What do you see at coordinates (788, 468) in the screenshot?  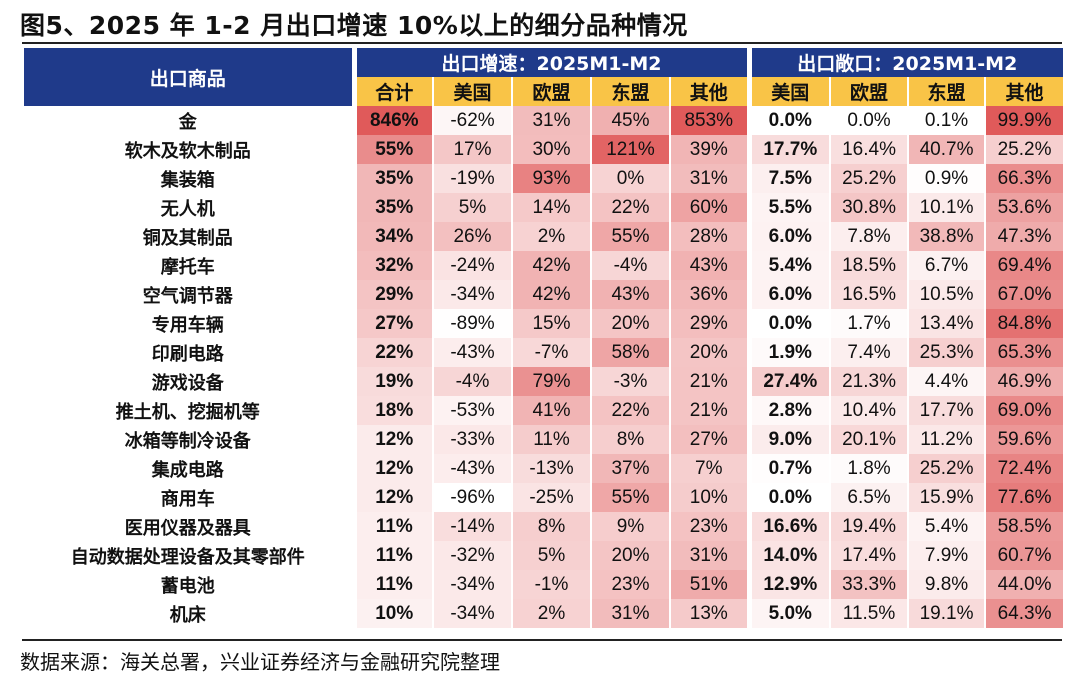 I see `share-cell: 0.7%` at bounding box center [788, 468].